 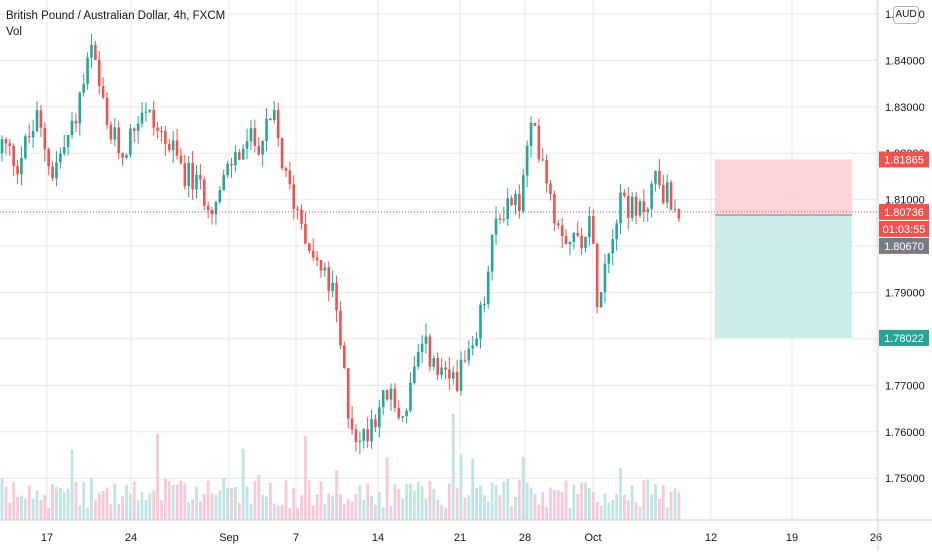 I want to click on volume-indicator-label: Vol, so click(x=14, y=32).